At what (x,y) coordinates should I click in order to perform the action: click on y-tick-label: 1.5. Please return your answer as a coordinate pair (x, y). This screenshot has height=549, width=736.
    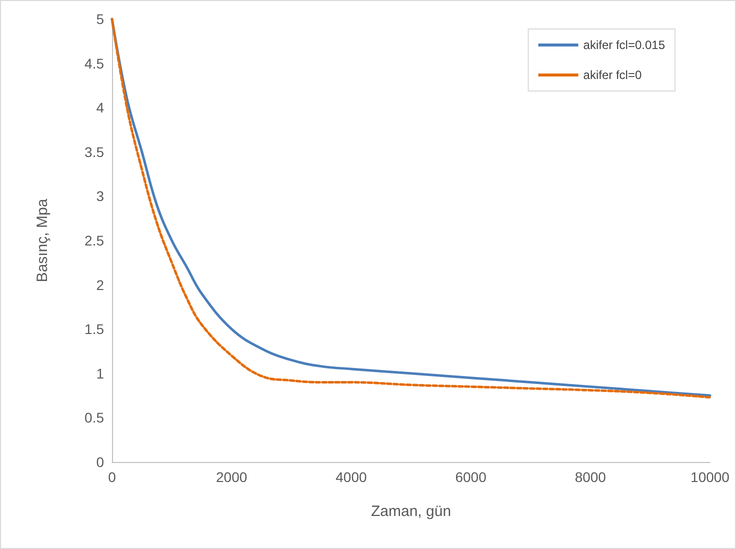
    Looking at the image, I should click on (94, 329).